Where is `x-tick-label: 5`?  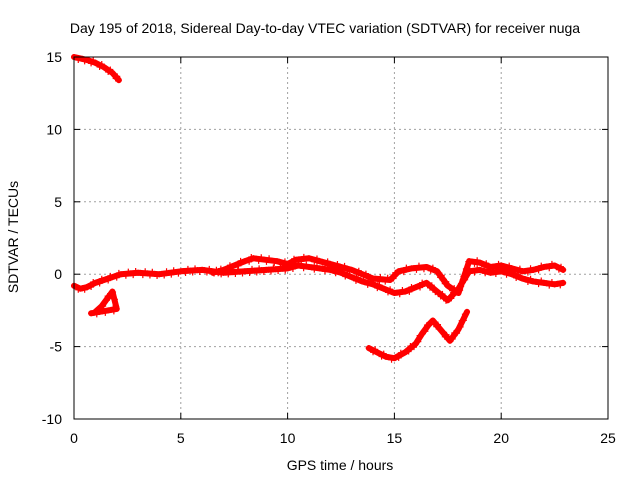 x-tick-label: 5 is located at coordinates (181, 438).